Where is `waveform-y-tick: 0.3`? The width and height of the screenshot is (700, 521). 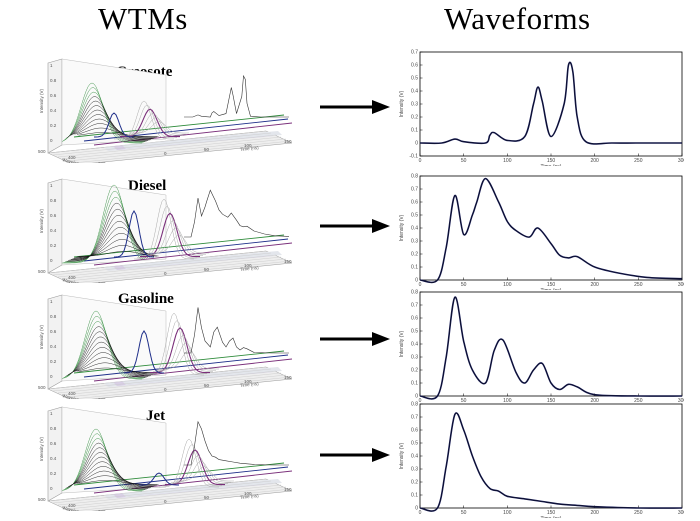
waveform-y-tick: 0.3 is located at coordinates (414, 470).